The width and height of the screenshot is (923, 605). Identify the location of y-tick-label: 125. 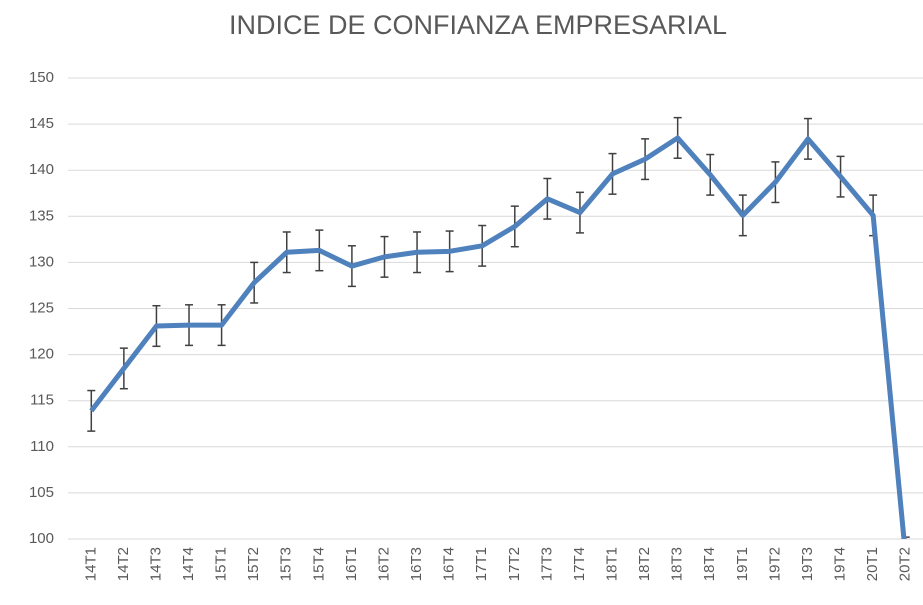
(41, 307).